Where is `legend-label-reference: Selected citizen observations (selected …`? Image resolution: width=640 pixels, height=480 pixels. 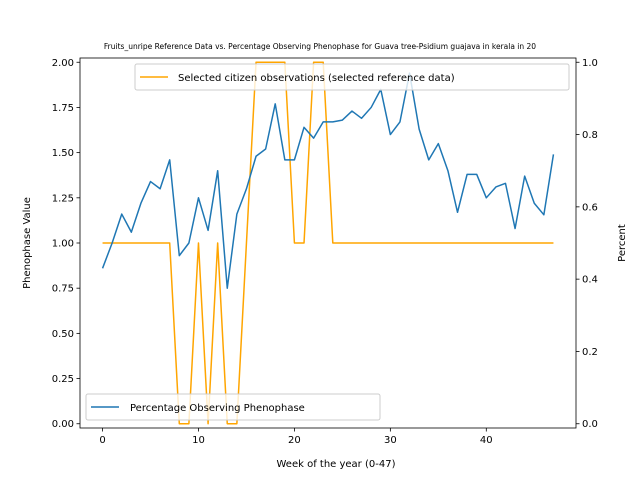
legend-label-reference: Selected citizen observations (selected … is located at coordinates (316, 78).